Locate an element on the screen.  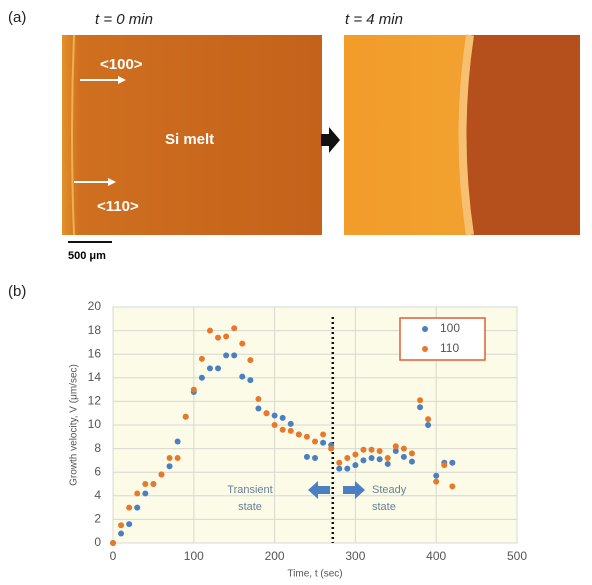
x-tick-label: 500 is located at coordinates (517, 556).